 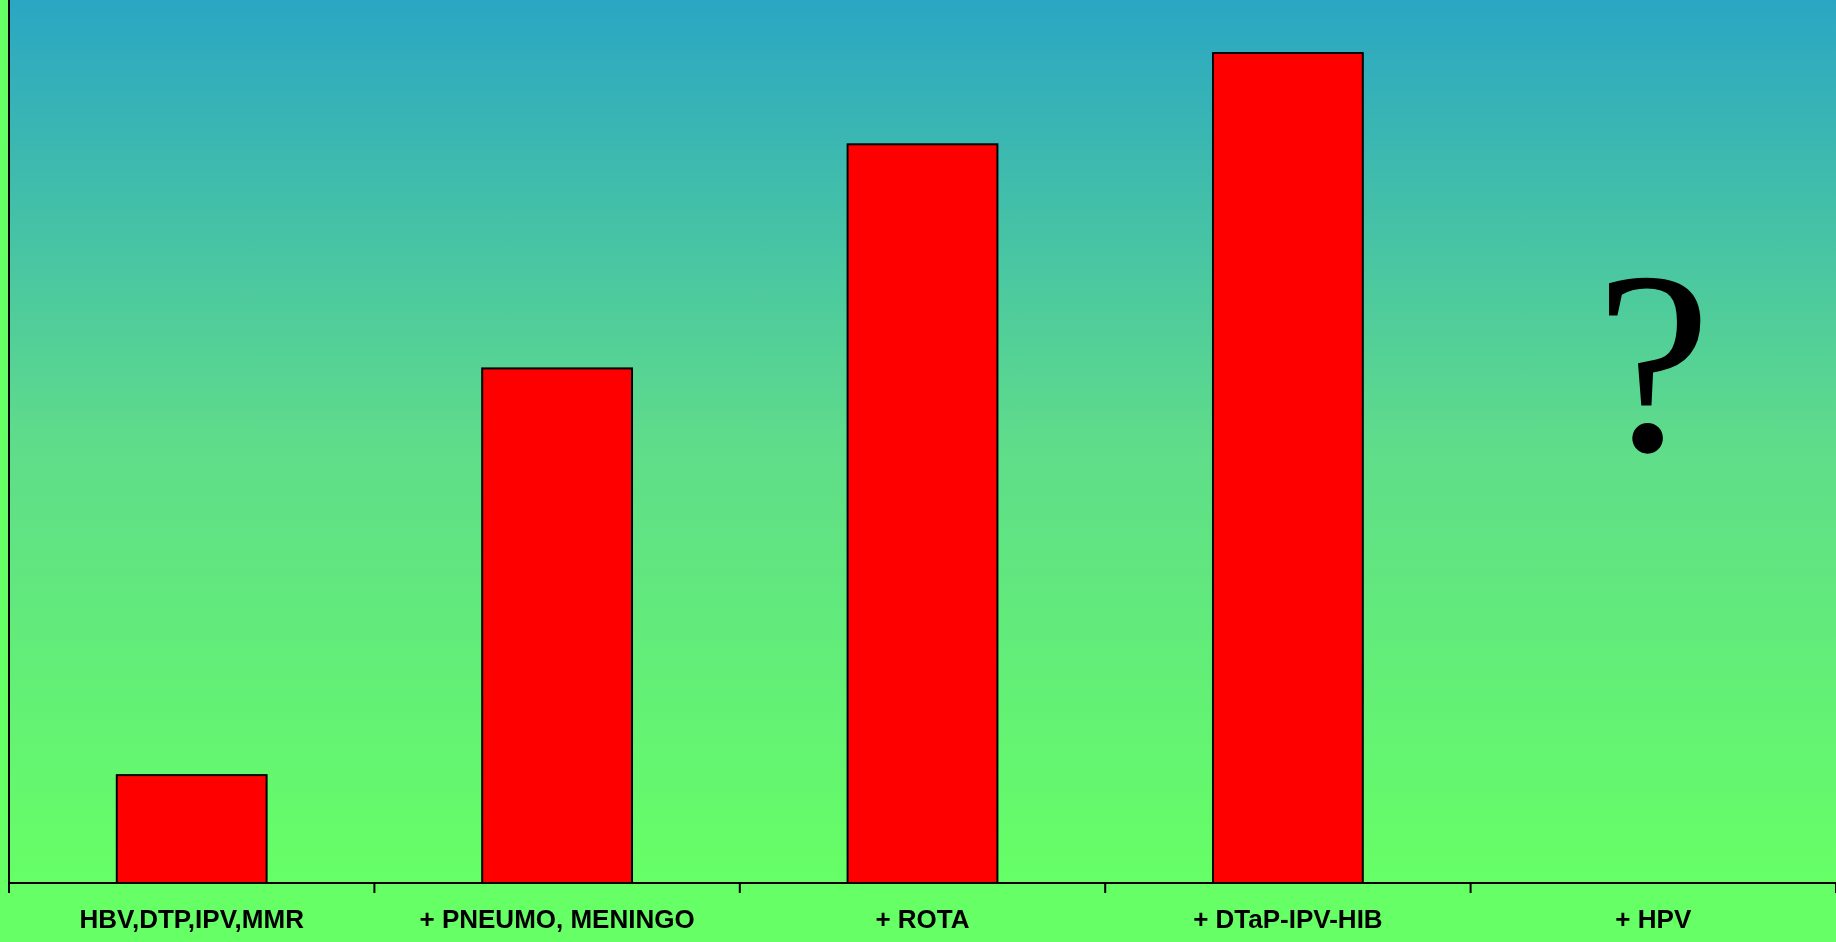 What do you see at coordinates (1288, 919) in the screenshot?
I see `x-tick-label: + DTaP-IPV-HIB` at bounding box center [1288, 919].